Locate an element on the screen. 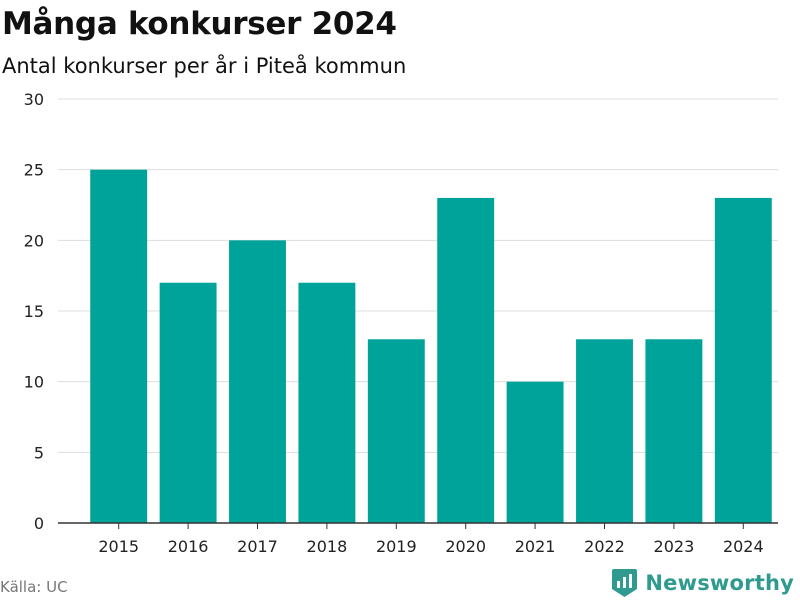  x-tick-label: 2021 is located at coordinates (535, 546).